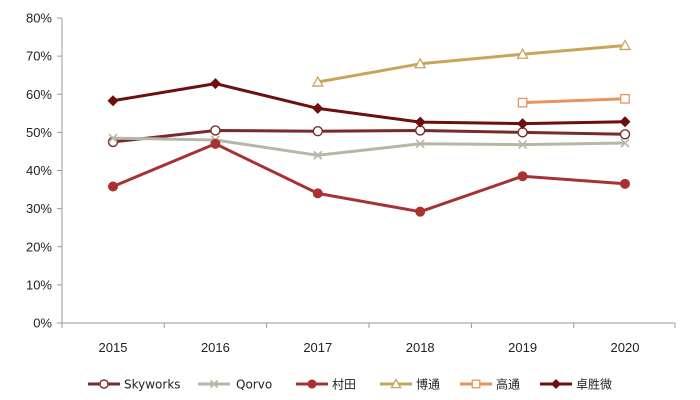 The height and width of the screenshot is (400, 700). I want to click on legend-label: 村田, so click(344, 385).